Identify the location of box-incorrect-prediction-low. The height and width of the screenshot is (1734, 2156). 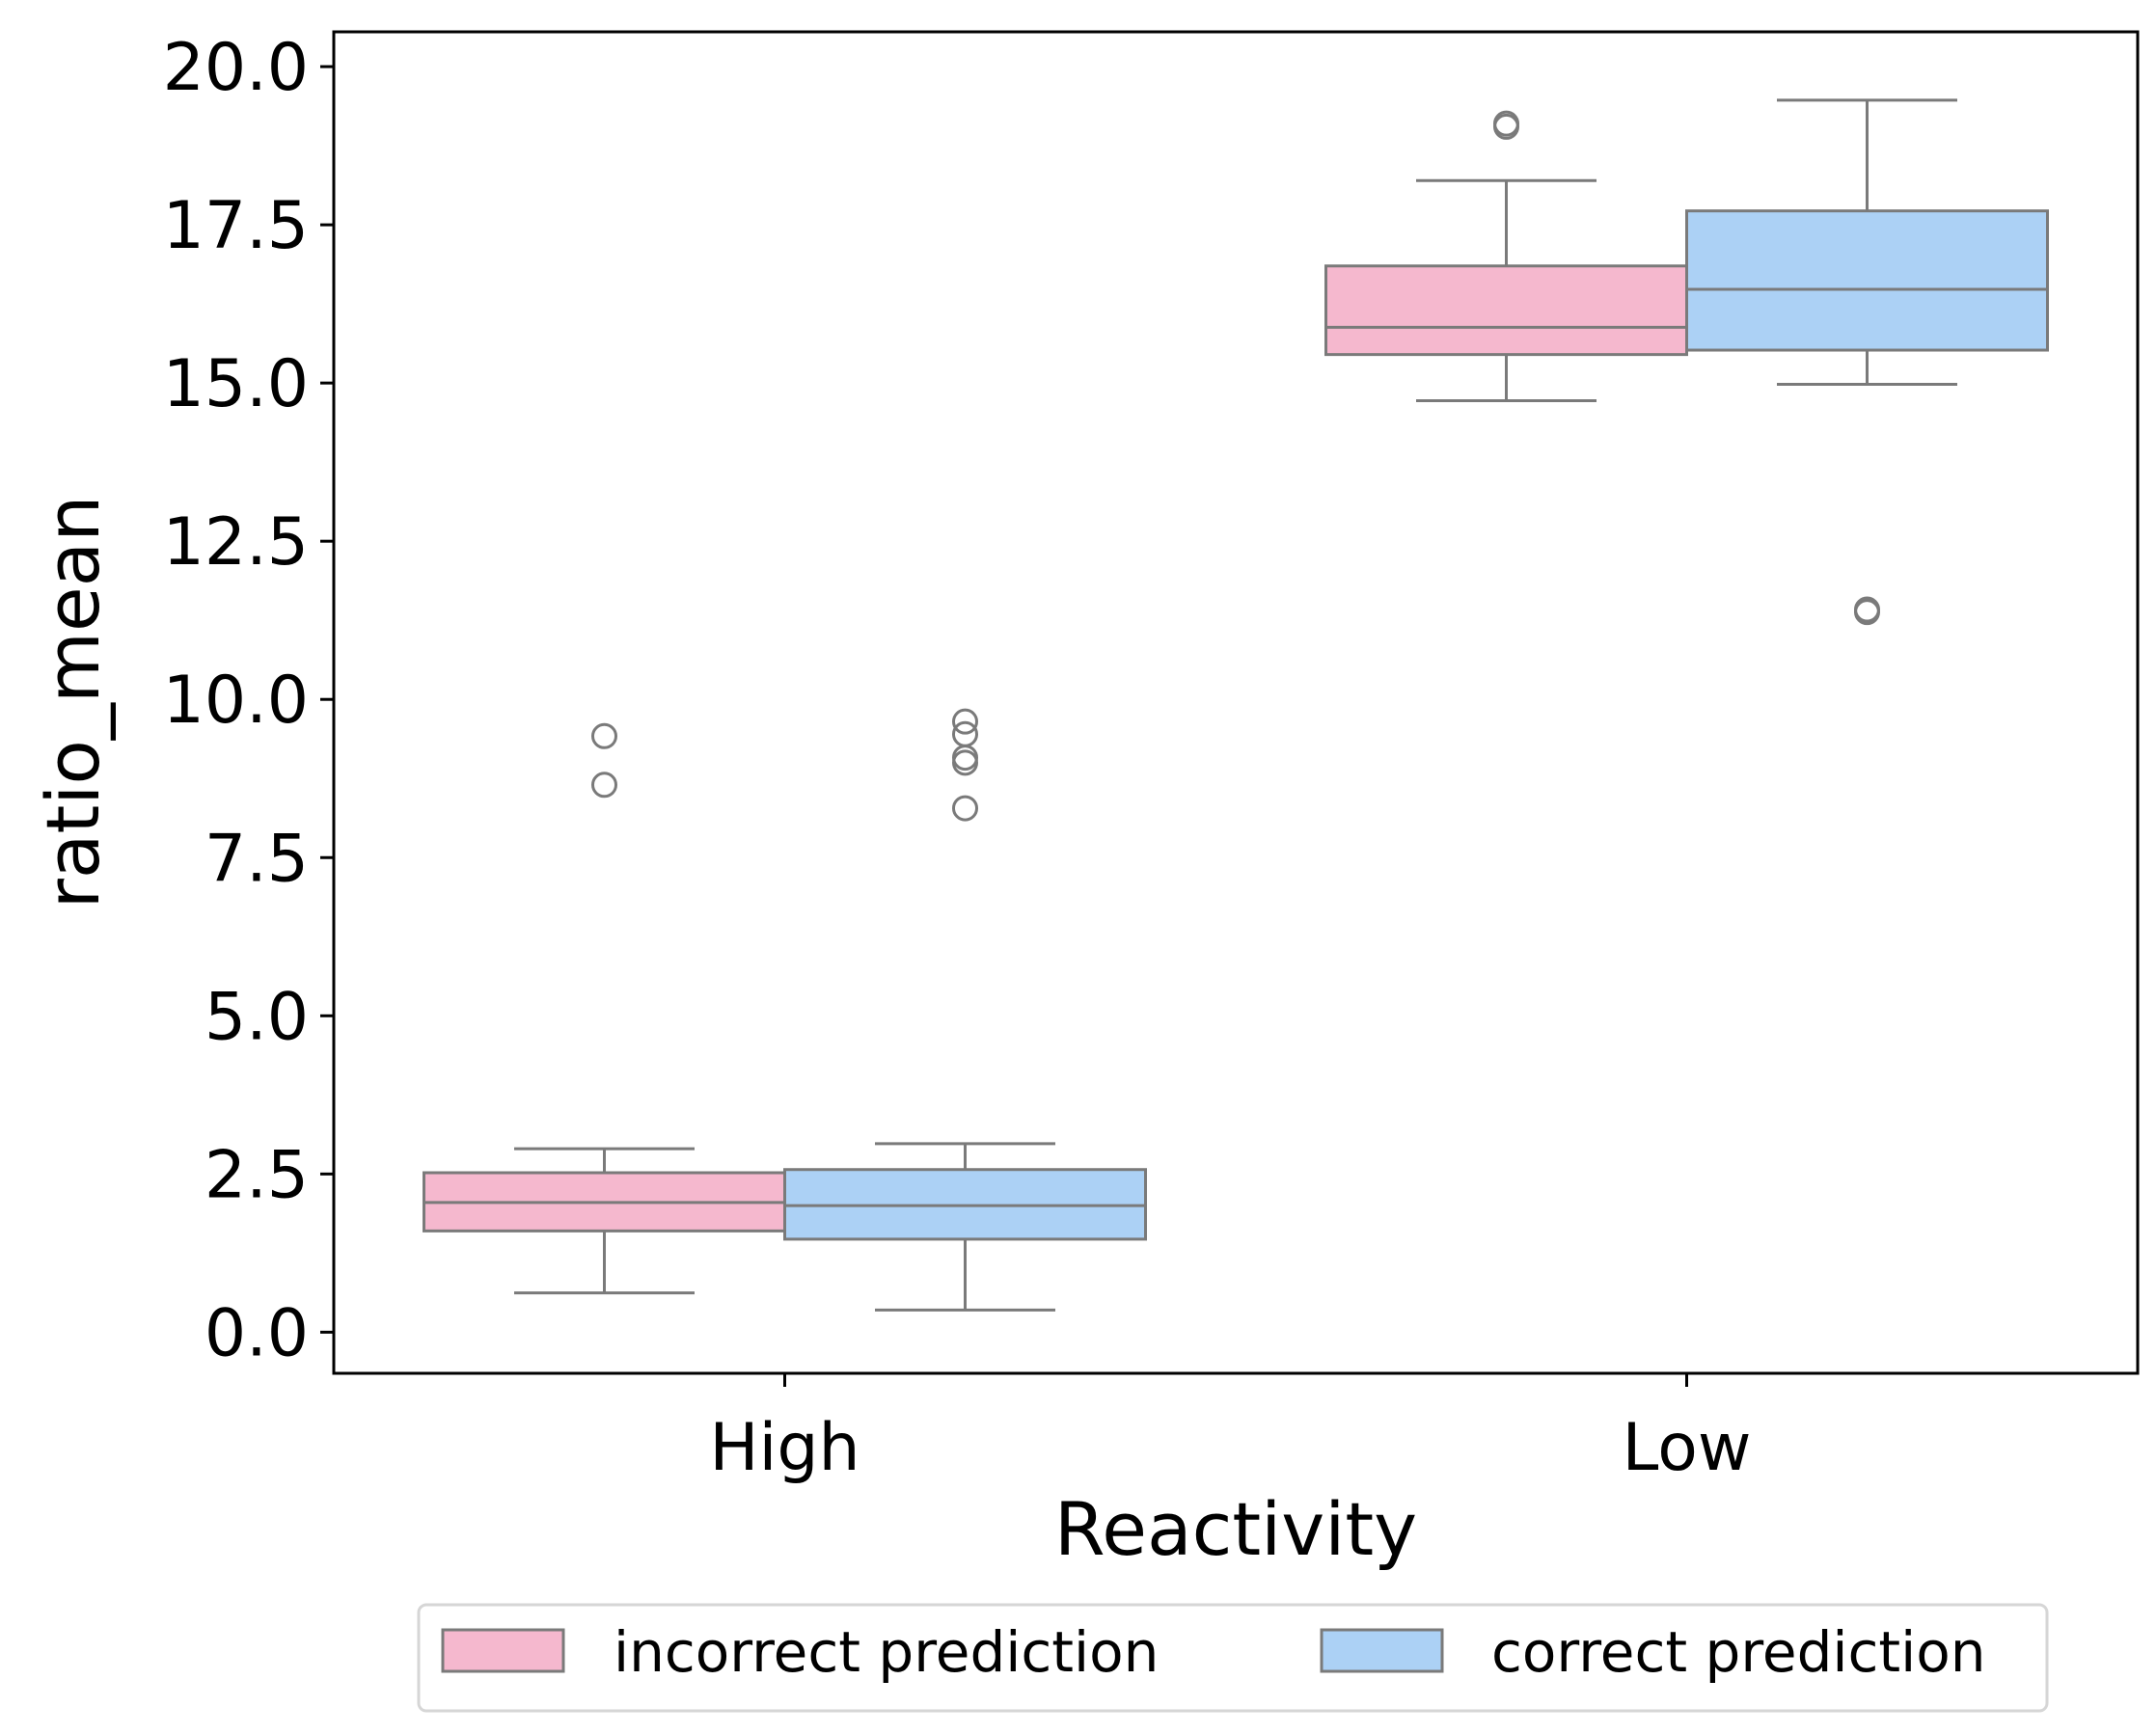
(1506, 256).